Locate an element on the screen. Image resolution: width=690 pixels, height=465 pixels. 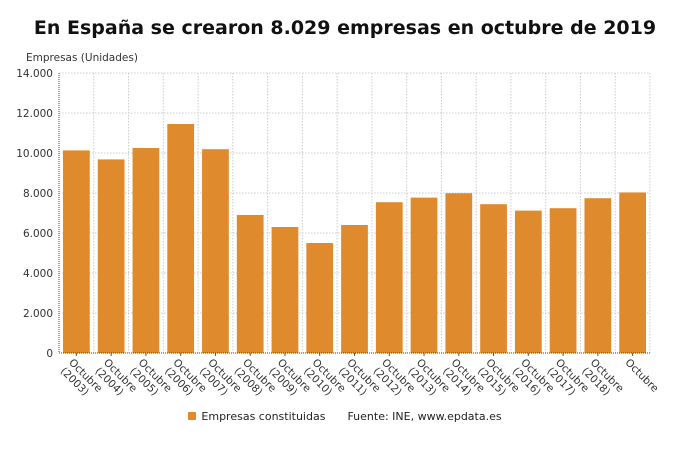
x-tick-label: Octubre(2016) is located at coordinates (533, 380).